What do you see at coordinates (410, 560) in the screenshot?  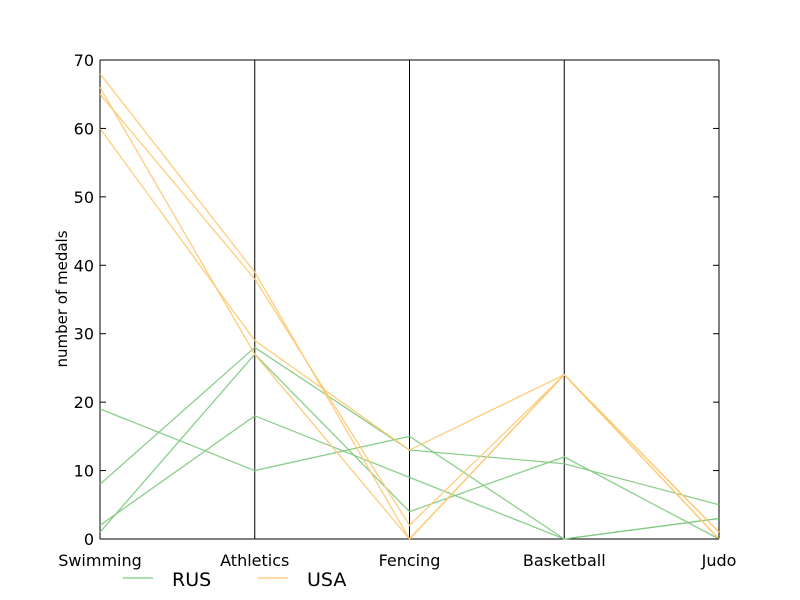 I see `x-tick-label: Fencing` at bounding box center [410, 560].